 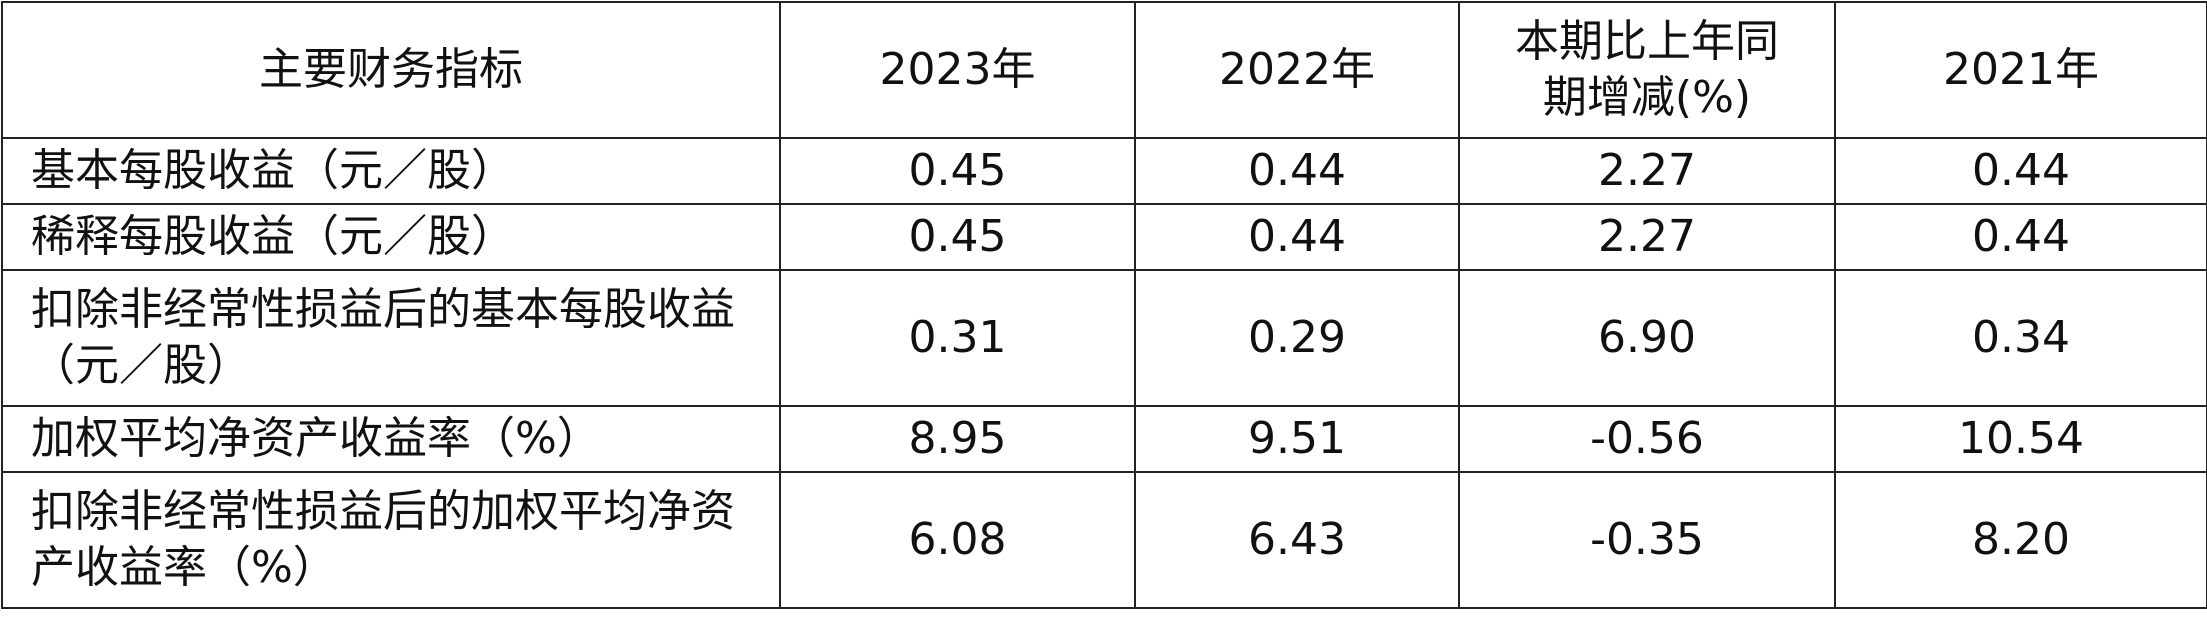 What do you see at coordinates (2020, 540) in the screenshot?
I see `cell-value: 8.20` at bounding box center [2020, 540].